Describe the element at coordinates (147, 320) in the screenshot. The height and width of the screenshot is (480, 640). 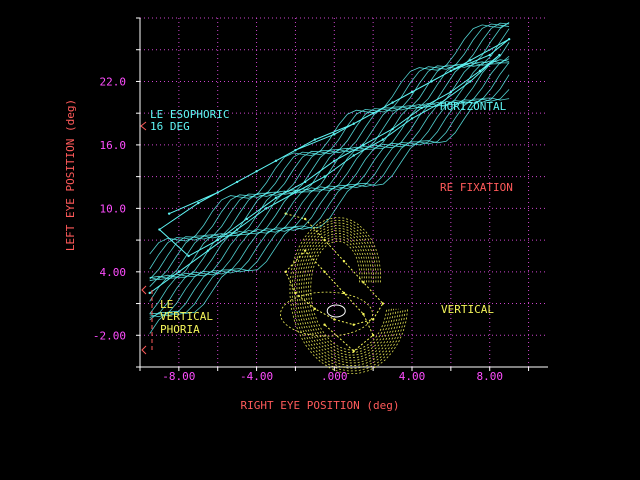
I see `phoria-bracket` at that location.